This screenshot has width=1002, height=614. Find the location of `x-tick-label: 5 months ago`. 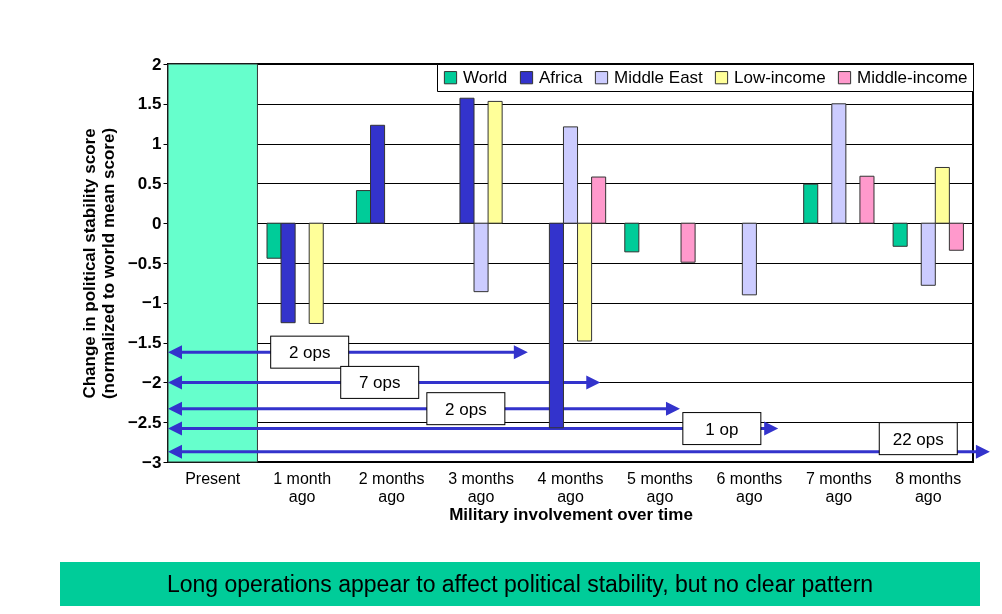

x-tick-label: 5 months ago is located at coordinates (660, 487).